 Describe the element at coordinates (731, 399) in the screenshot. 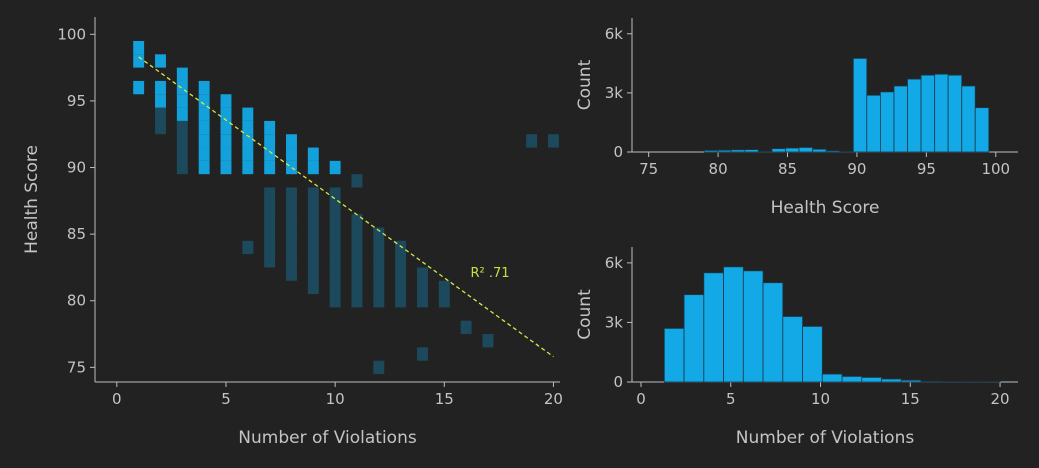

I see `x-tick-label: 5` at that location.